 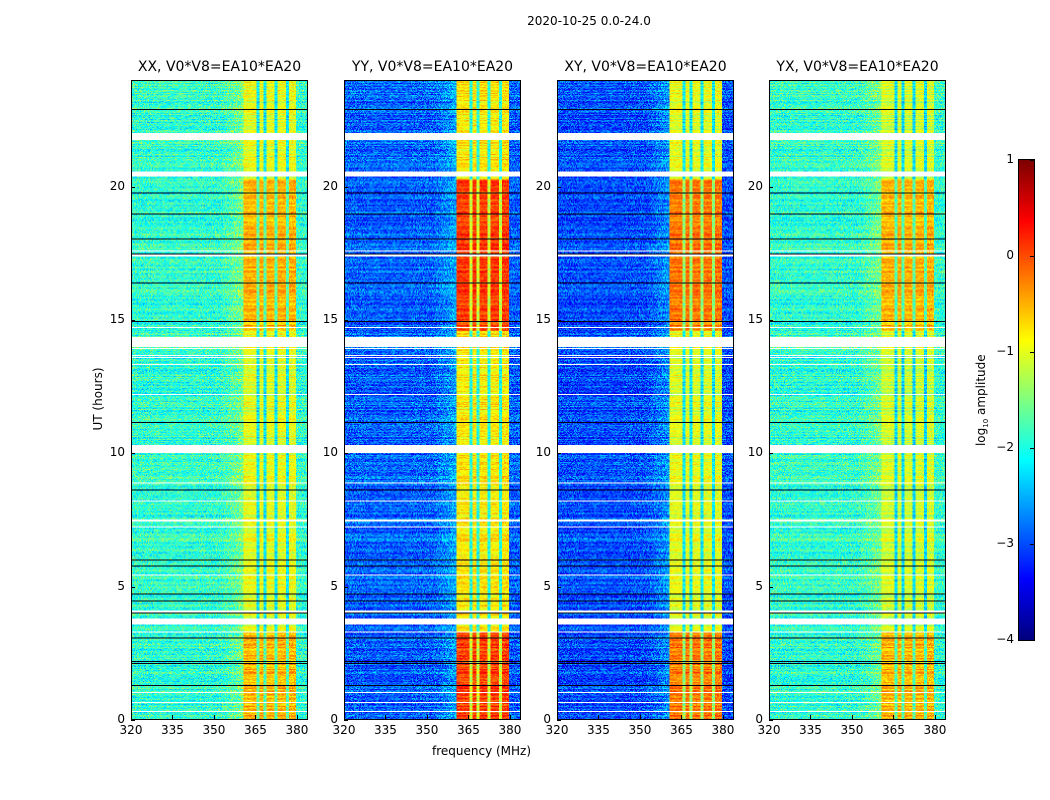 What do you see at coordinates (432, 67) in the screenshot?
I see `panel-title: YY, V0*V8=EA10*EA20` at bounding box center [432, 67].